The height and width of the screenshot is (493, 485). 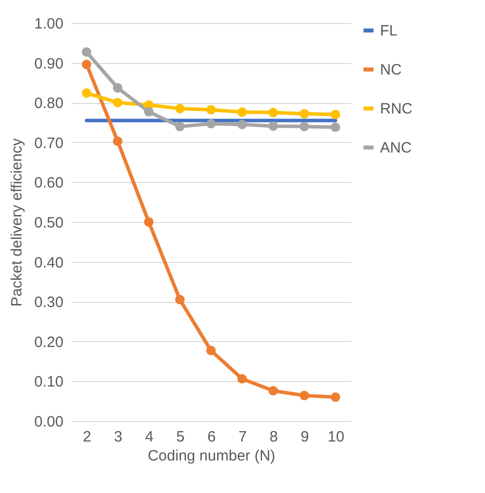 What do you see at coordinates (242, 437) in the screenshot?
I see `x-tick-label: 7` at bounding box center [242, 437].